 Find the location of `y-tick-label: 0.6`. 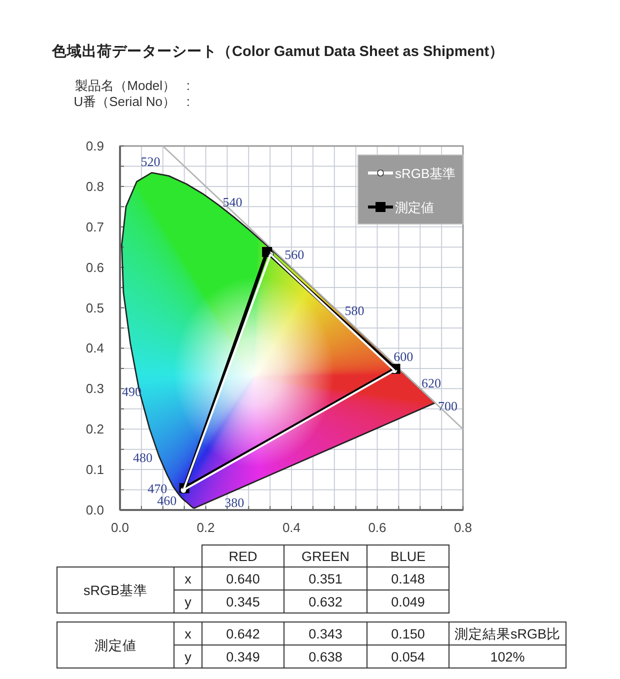

y-tick-label: 0.6 is located at coordinates (95, 267).